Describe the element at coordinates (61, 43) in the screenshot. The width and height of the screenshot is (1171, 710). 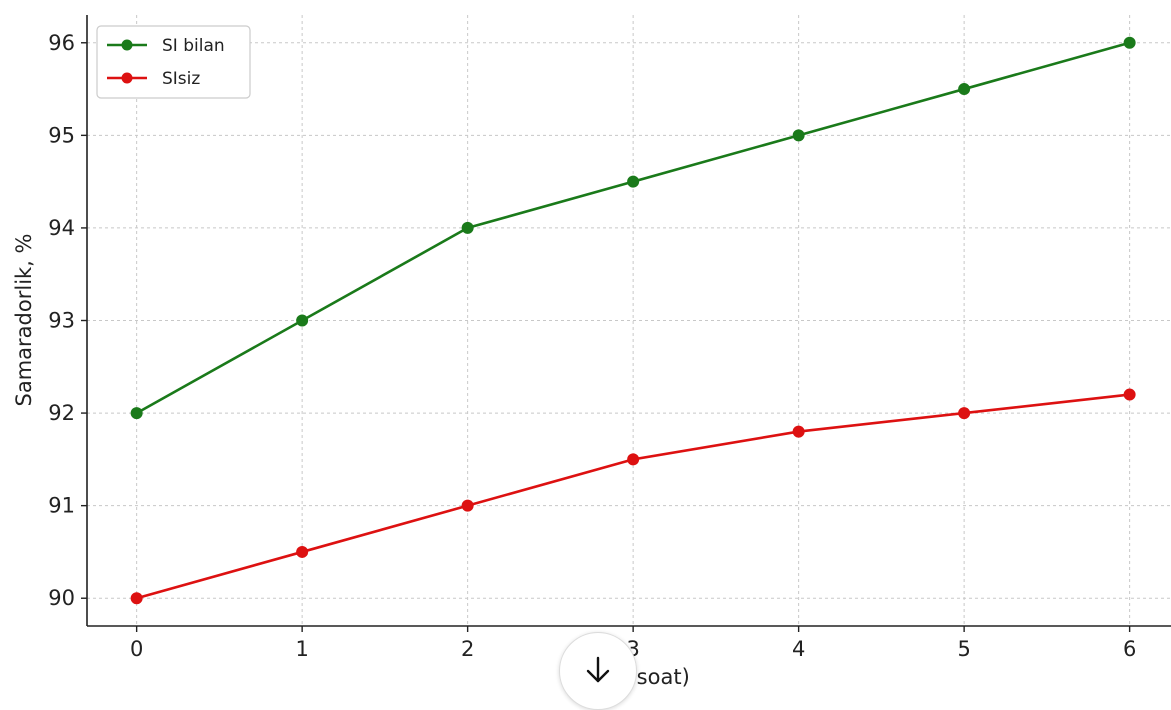
I see `y-tick-label: 96` at that location.